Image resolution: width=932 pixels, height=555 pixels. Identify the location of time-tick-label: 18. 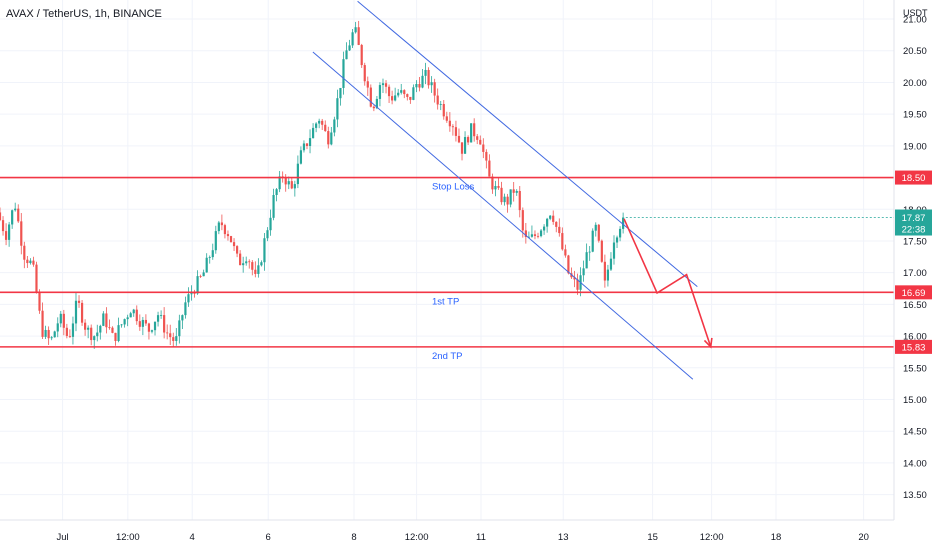
(776, 537).